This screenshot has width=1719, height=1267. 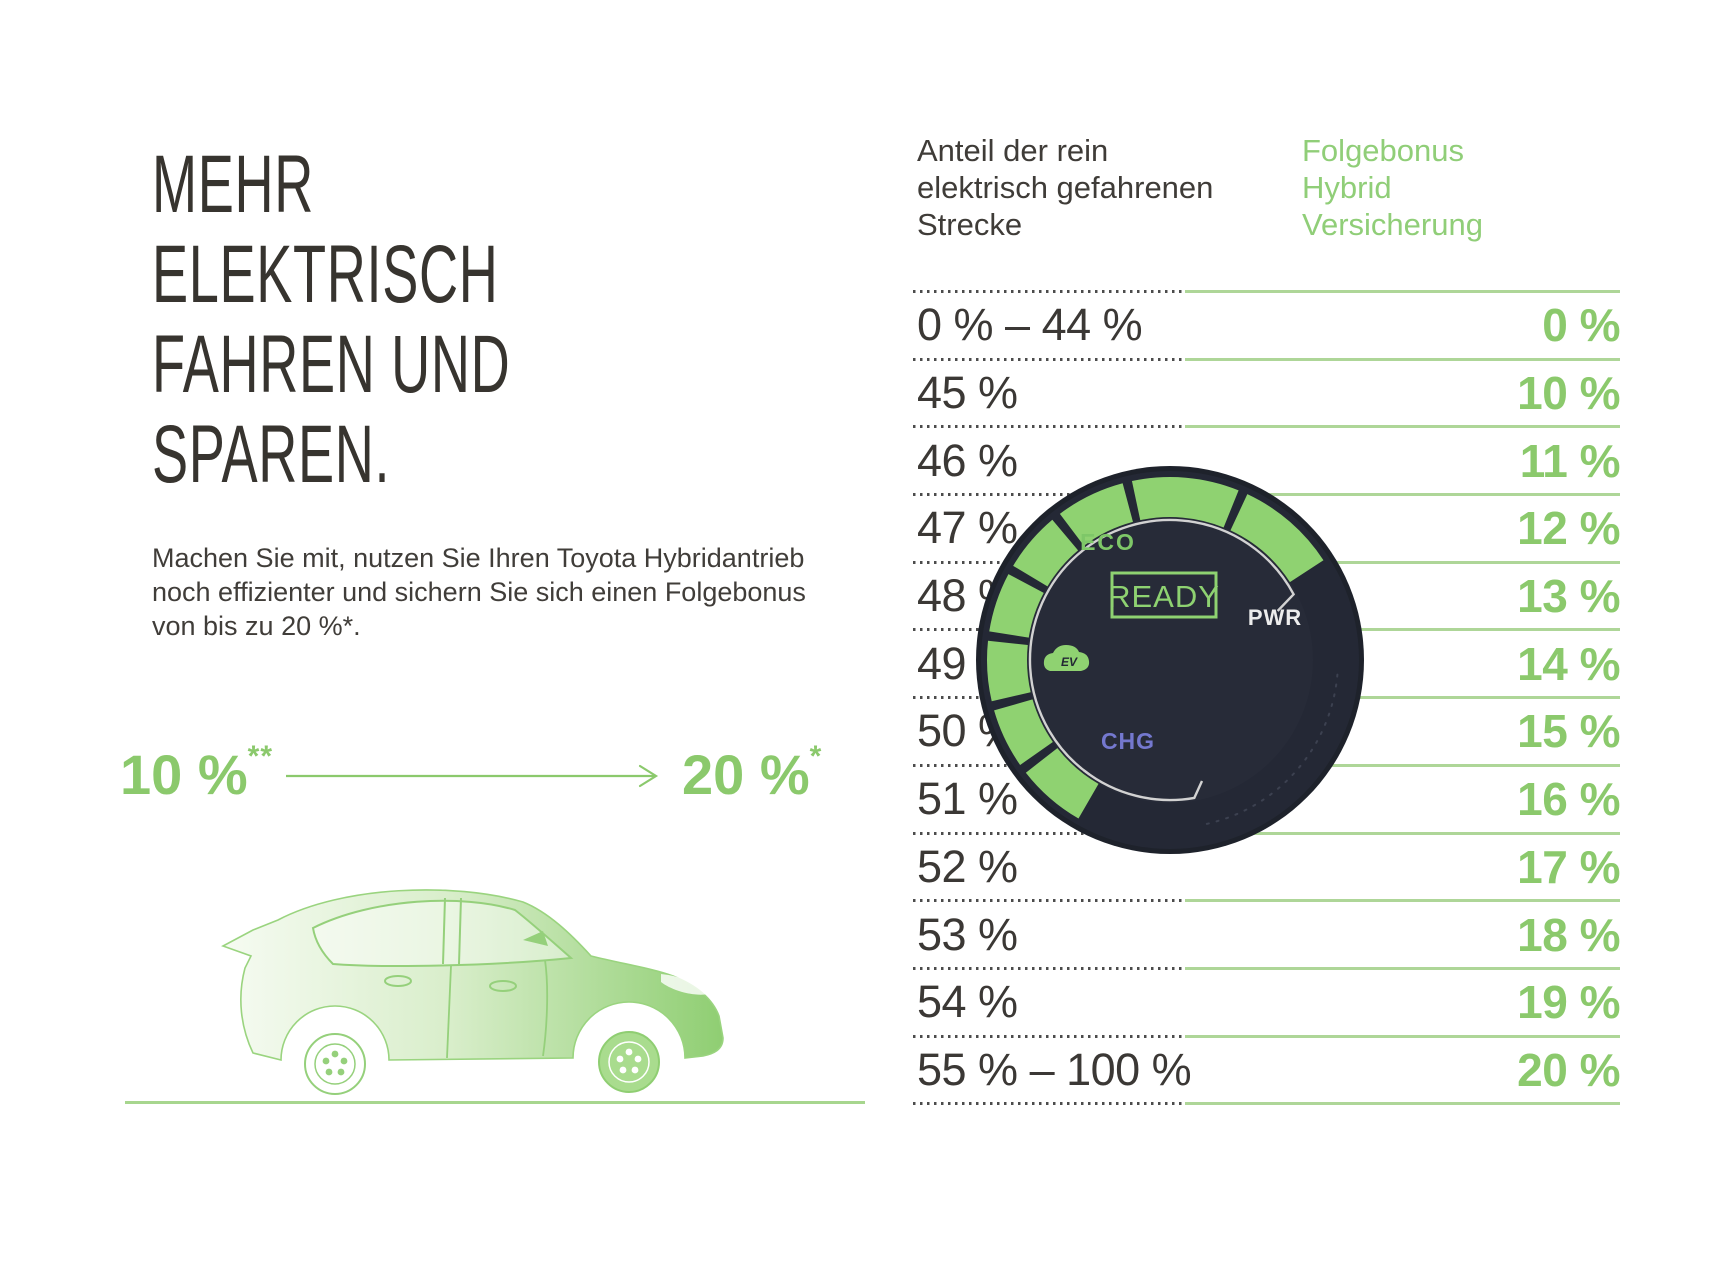 What do you see at coordinates (1568, 393) in the screenshot?
I see `bonus-cell: 10 %` at bounding box center [1568, 393].